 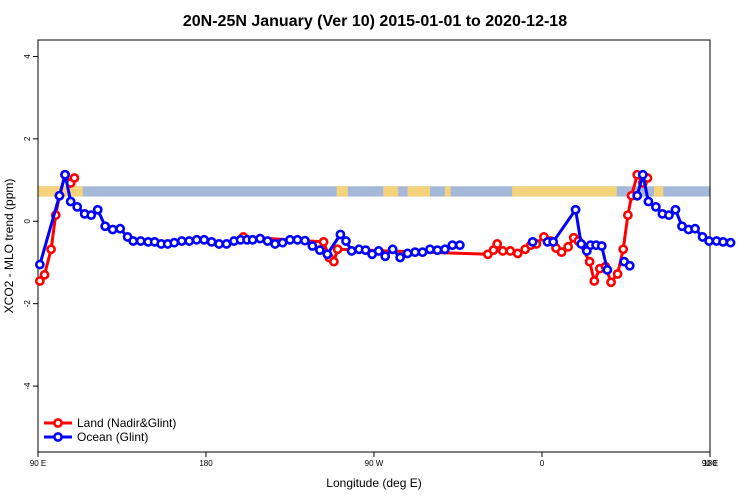 I want to click on x-axis-label: Longitude (deg E), so click(x=373, y=483).